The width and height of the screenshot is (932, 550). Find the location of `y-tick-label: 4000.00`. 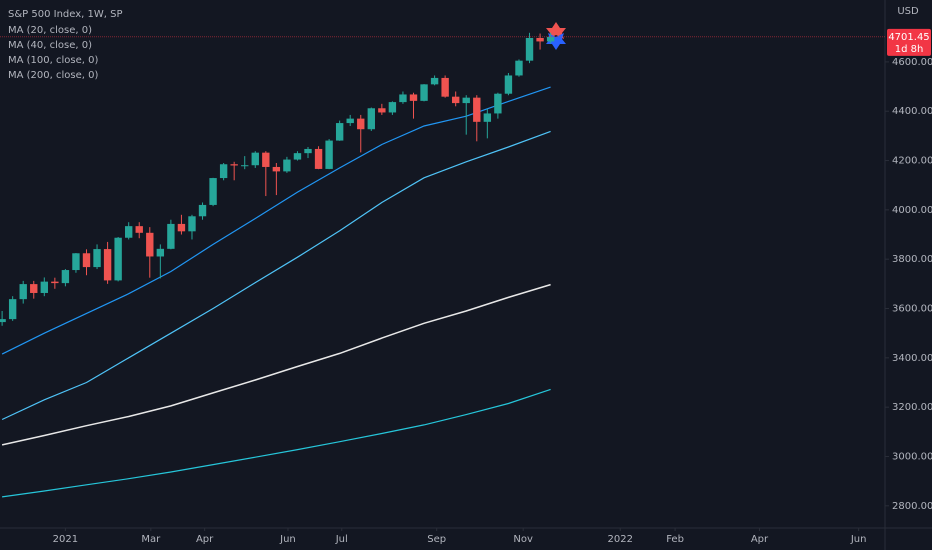

y-tick-label: 4000.00 is located at coordinates (912, 210).